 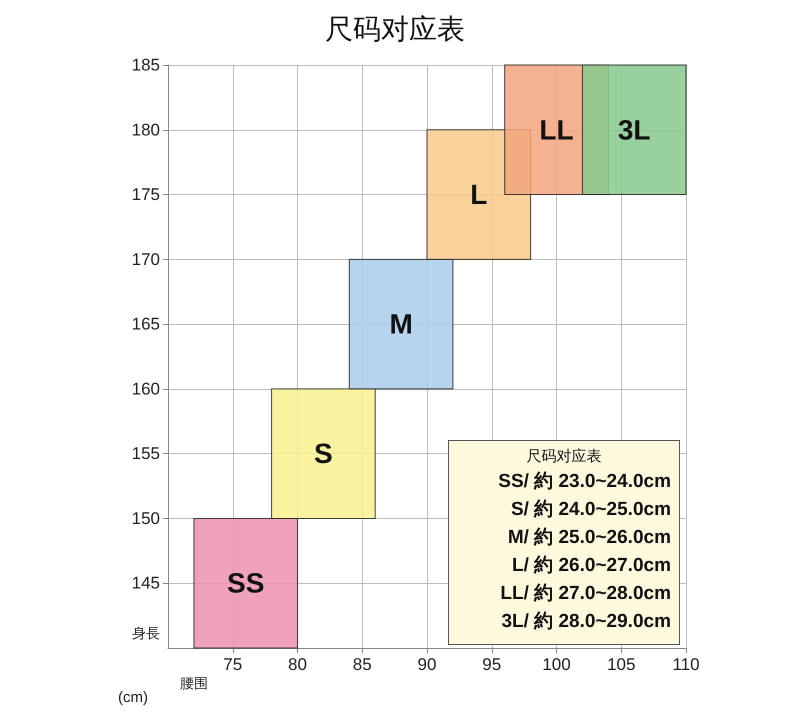 I want to click on annotation: L/ 約 26.0~27.0cm, so click(x=591, y=566).